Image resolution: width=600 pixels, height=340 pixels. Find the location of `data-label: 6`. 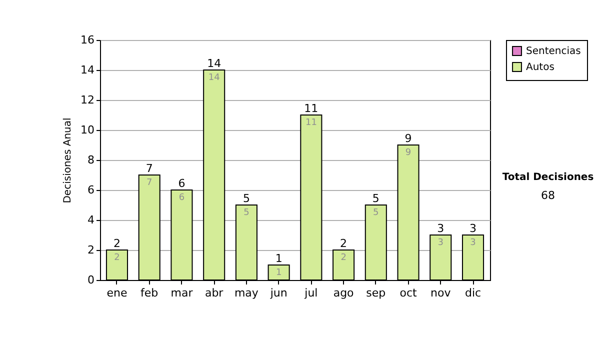

data-label: 6 is located at coordinates (181, 198).